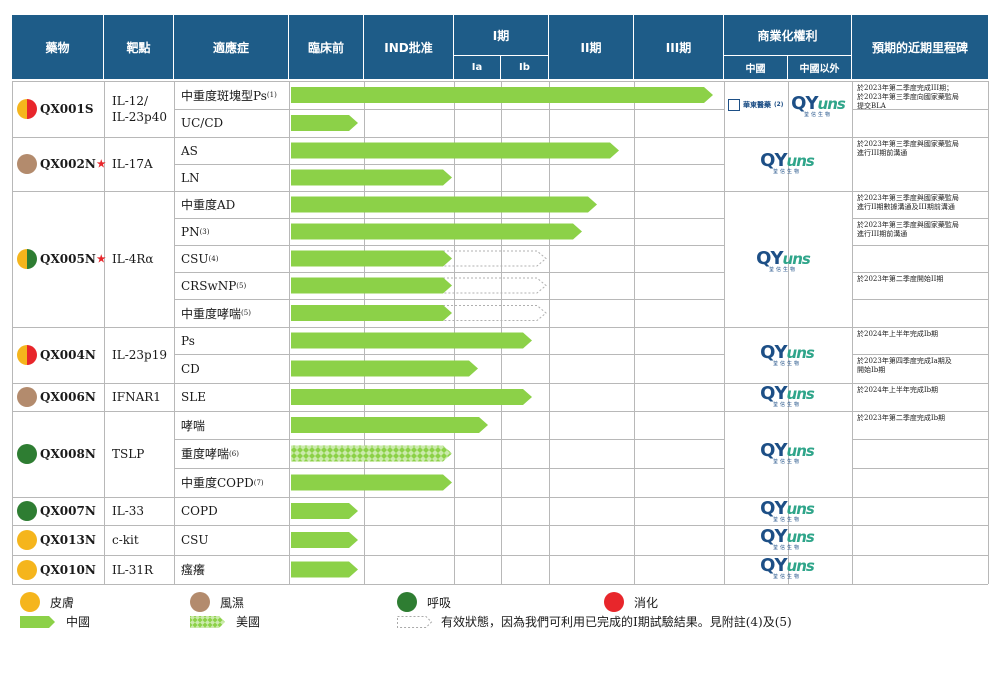 This screenshot has width=1000, height=678. Describe the element at coordinates (199, 511) in the screenshot. I see `indication-label: COPD` at that location.